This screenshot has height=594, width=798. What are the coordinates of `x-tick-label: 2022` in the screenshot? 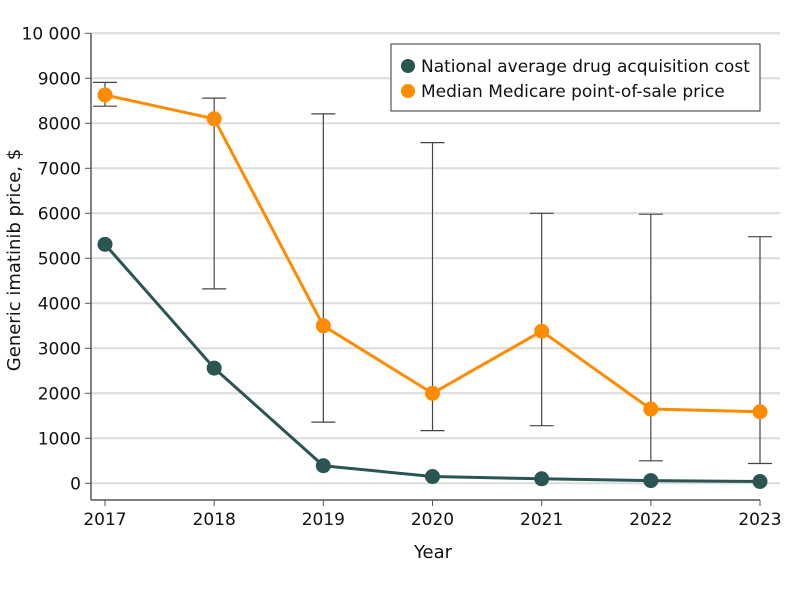 It's located at (650, 520).